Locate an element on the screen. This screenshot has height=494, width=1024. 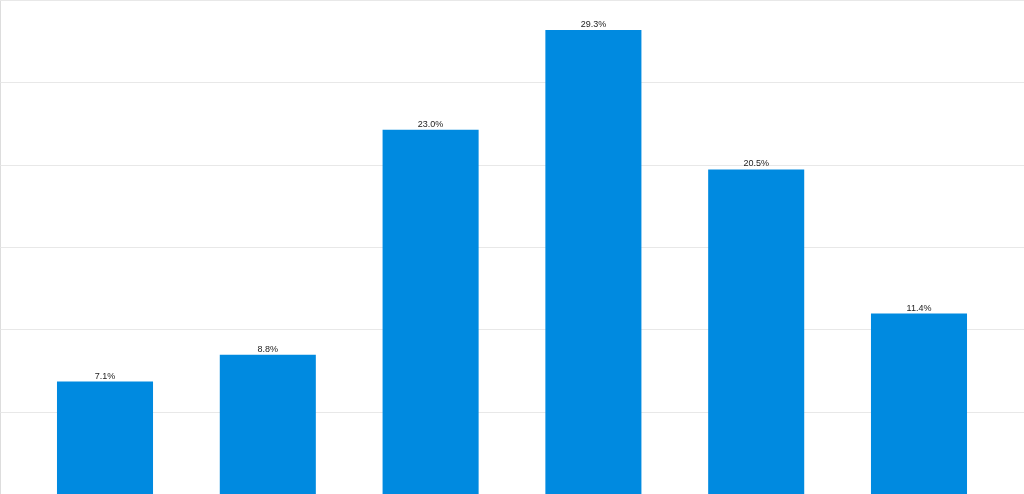
data-label: 23.0% is located at coordinates (430, 123).